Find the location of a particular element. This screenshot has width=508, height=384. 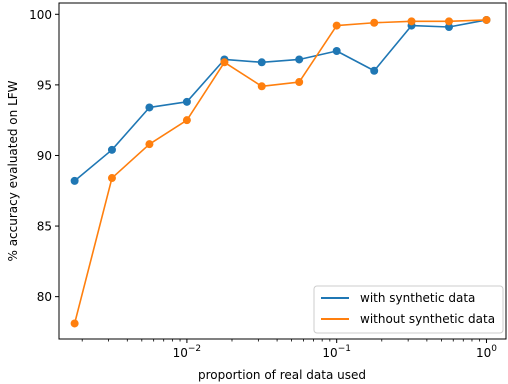

y-tick-label: 95 is located at coordinates (44, 85).